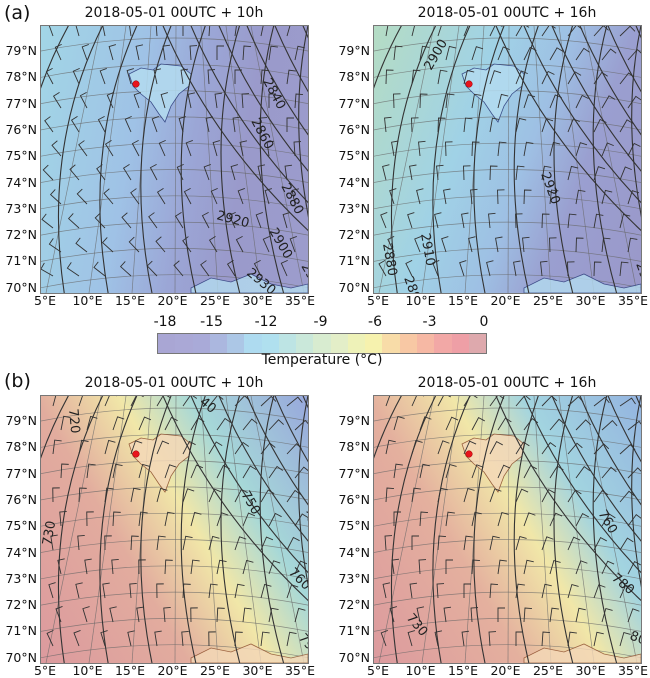 Image resolution: width=650 pixels, height=678 pixels. What do you see at coordinates (21, 50) in the screenshot?
I see `latitude-tick-label: 79°N` at bounding box center [21, 50].